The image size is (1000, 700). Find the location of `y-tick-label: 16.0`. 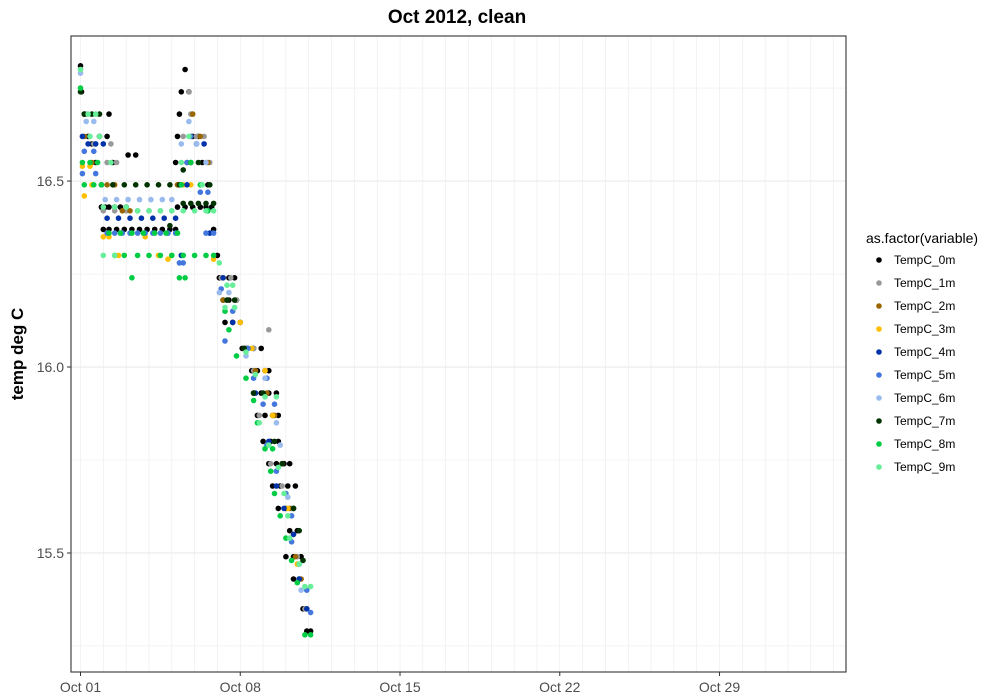

y-tick-label: 16.0 is located at coordinates (50, 367).